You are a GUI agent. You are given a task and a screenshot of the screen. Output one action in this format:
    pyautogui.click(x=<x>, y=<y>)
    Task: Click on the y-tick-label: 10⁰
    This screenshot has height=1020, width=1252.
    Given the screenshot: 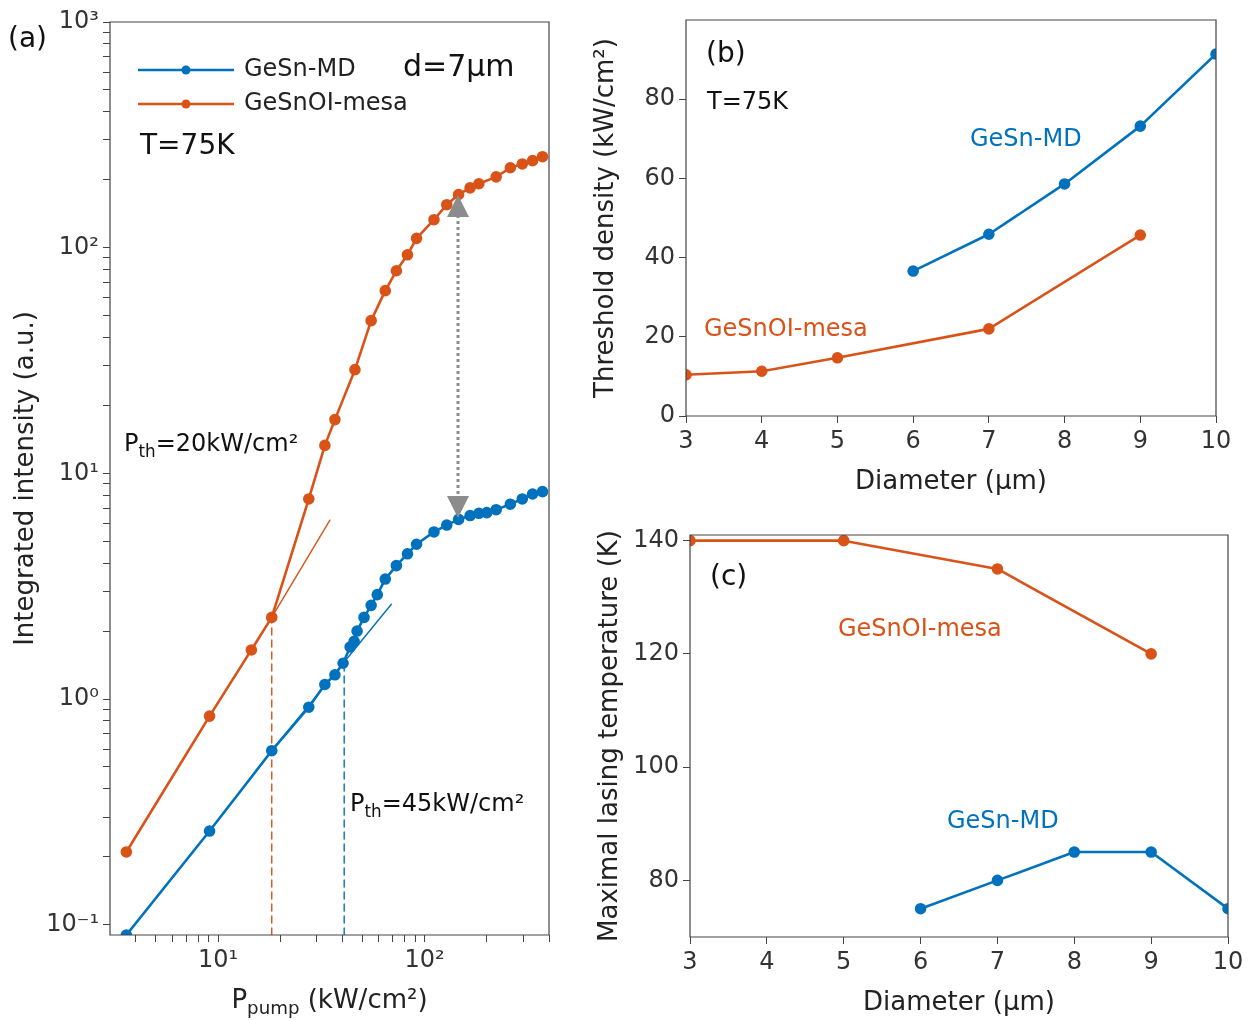 What is the action you would take?
    pyautogui.click(x=78, y=697)
    